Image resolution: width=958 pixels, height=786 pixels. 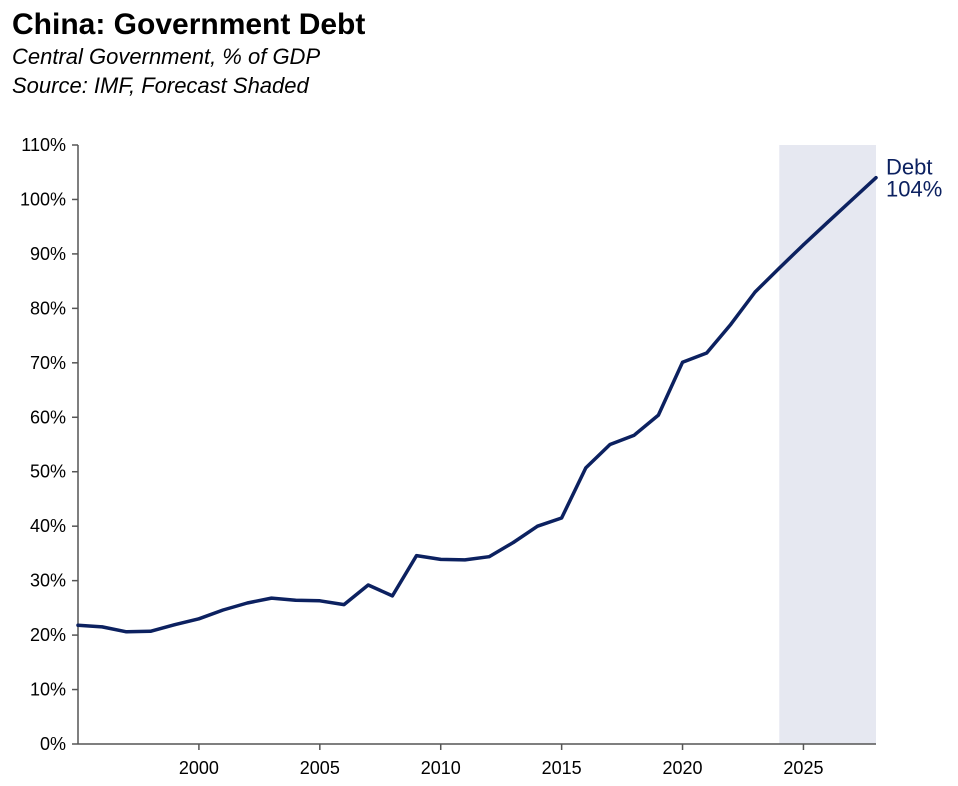 What do you see at coordinates (320, 768) in the screenshot?
I see `x-tick-label: 2005` at bounding box center [320, 768].